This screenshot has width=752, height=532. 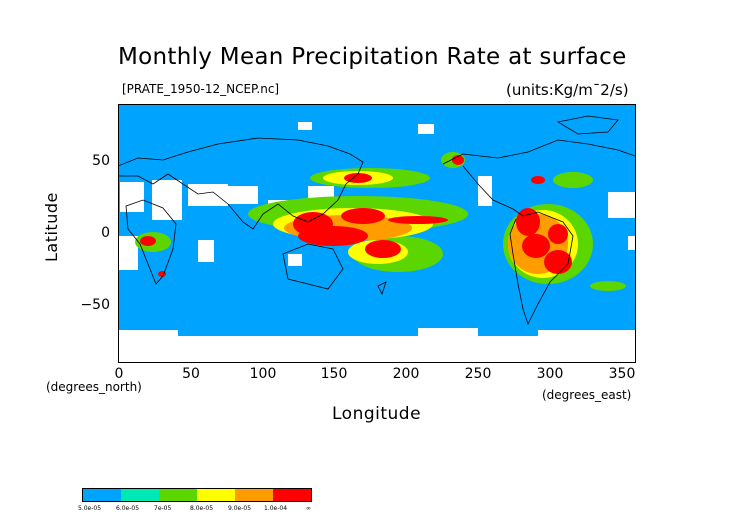 What do you see at coordinates (119, 374) in the screenshot?
I see `x-tick-label: 0` at bounding box center [119, 374].